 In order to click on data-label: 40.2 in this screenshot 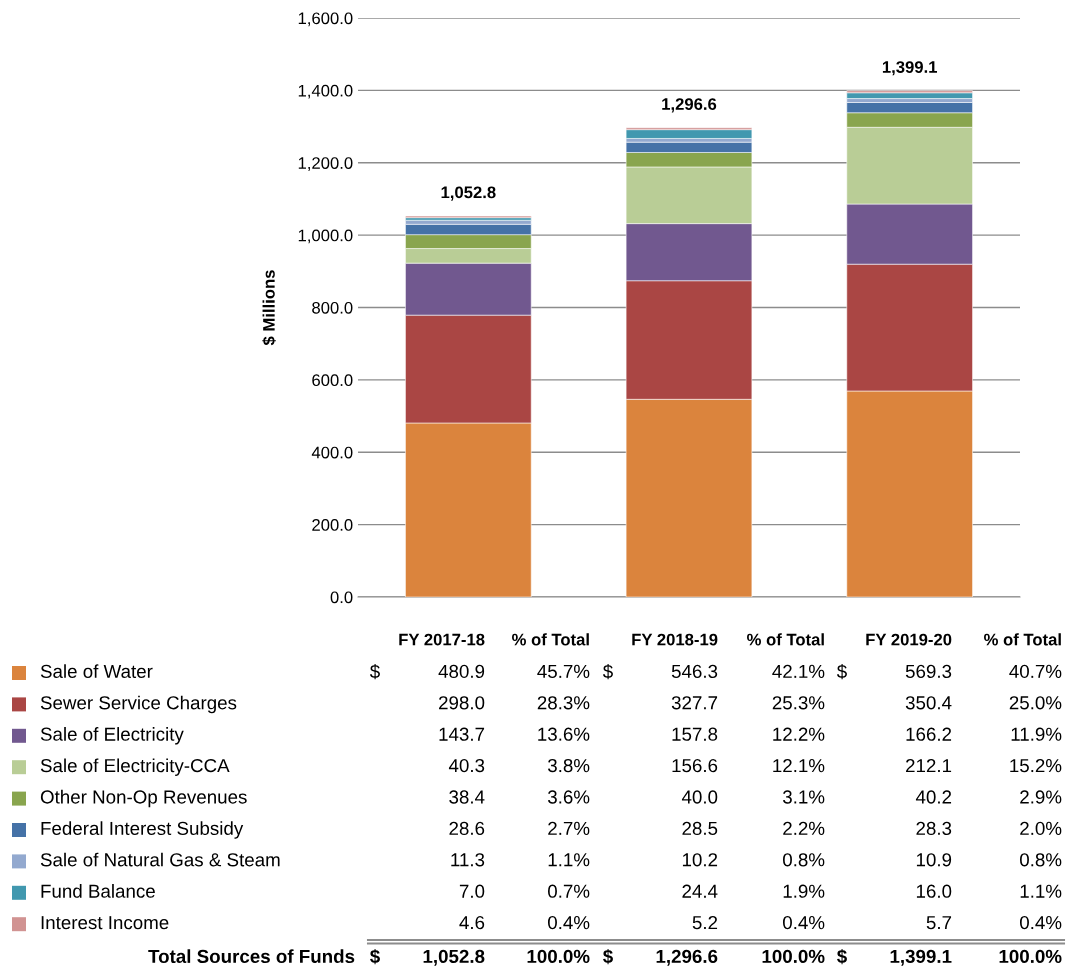, I will do `click(933, 797)`.